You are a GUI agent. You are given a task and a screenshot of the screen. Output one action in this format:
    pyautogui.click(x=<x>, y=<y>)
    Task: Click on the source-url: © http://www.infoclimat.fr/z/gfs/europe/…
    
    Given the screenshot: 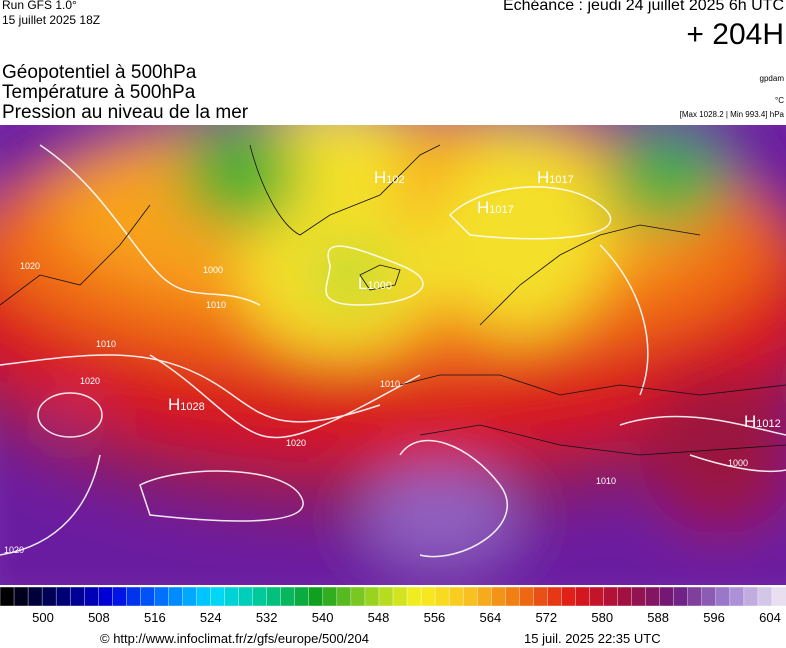 What is the action you would take?
    pyautogui.click(x=234, y=638)
    